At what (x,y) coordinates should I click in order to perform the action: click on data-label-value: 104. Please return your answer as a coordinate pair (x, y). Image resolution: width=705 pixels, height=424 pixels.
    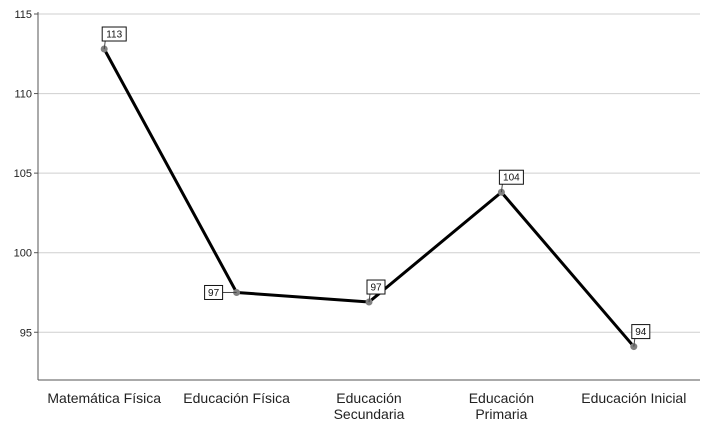
    Looking at the image, I should click on (511, 178).